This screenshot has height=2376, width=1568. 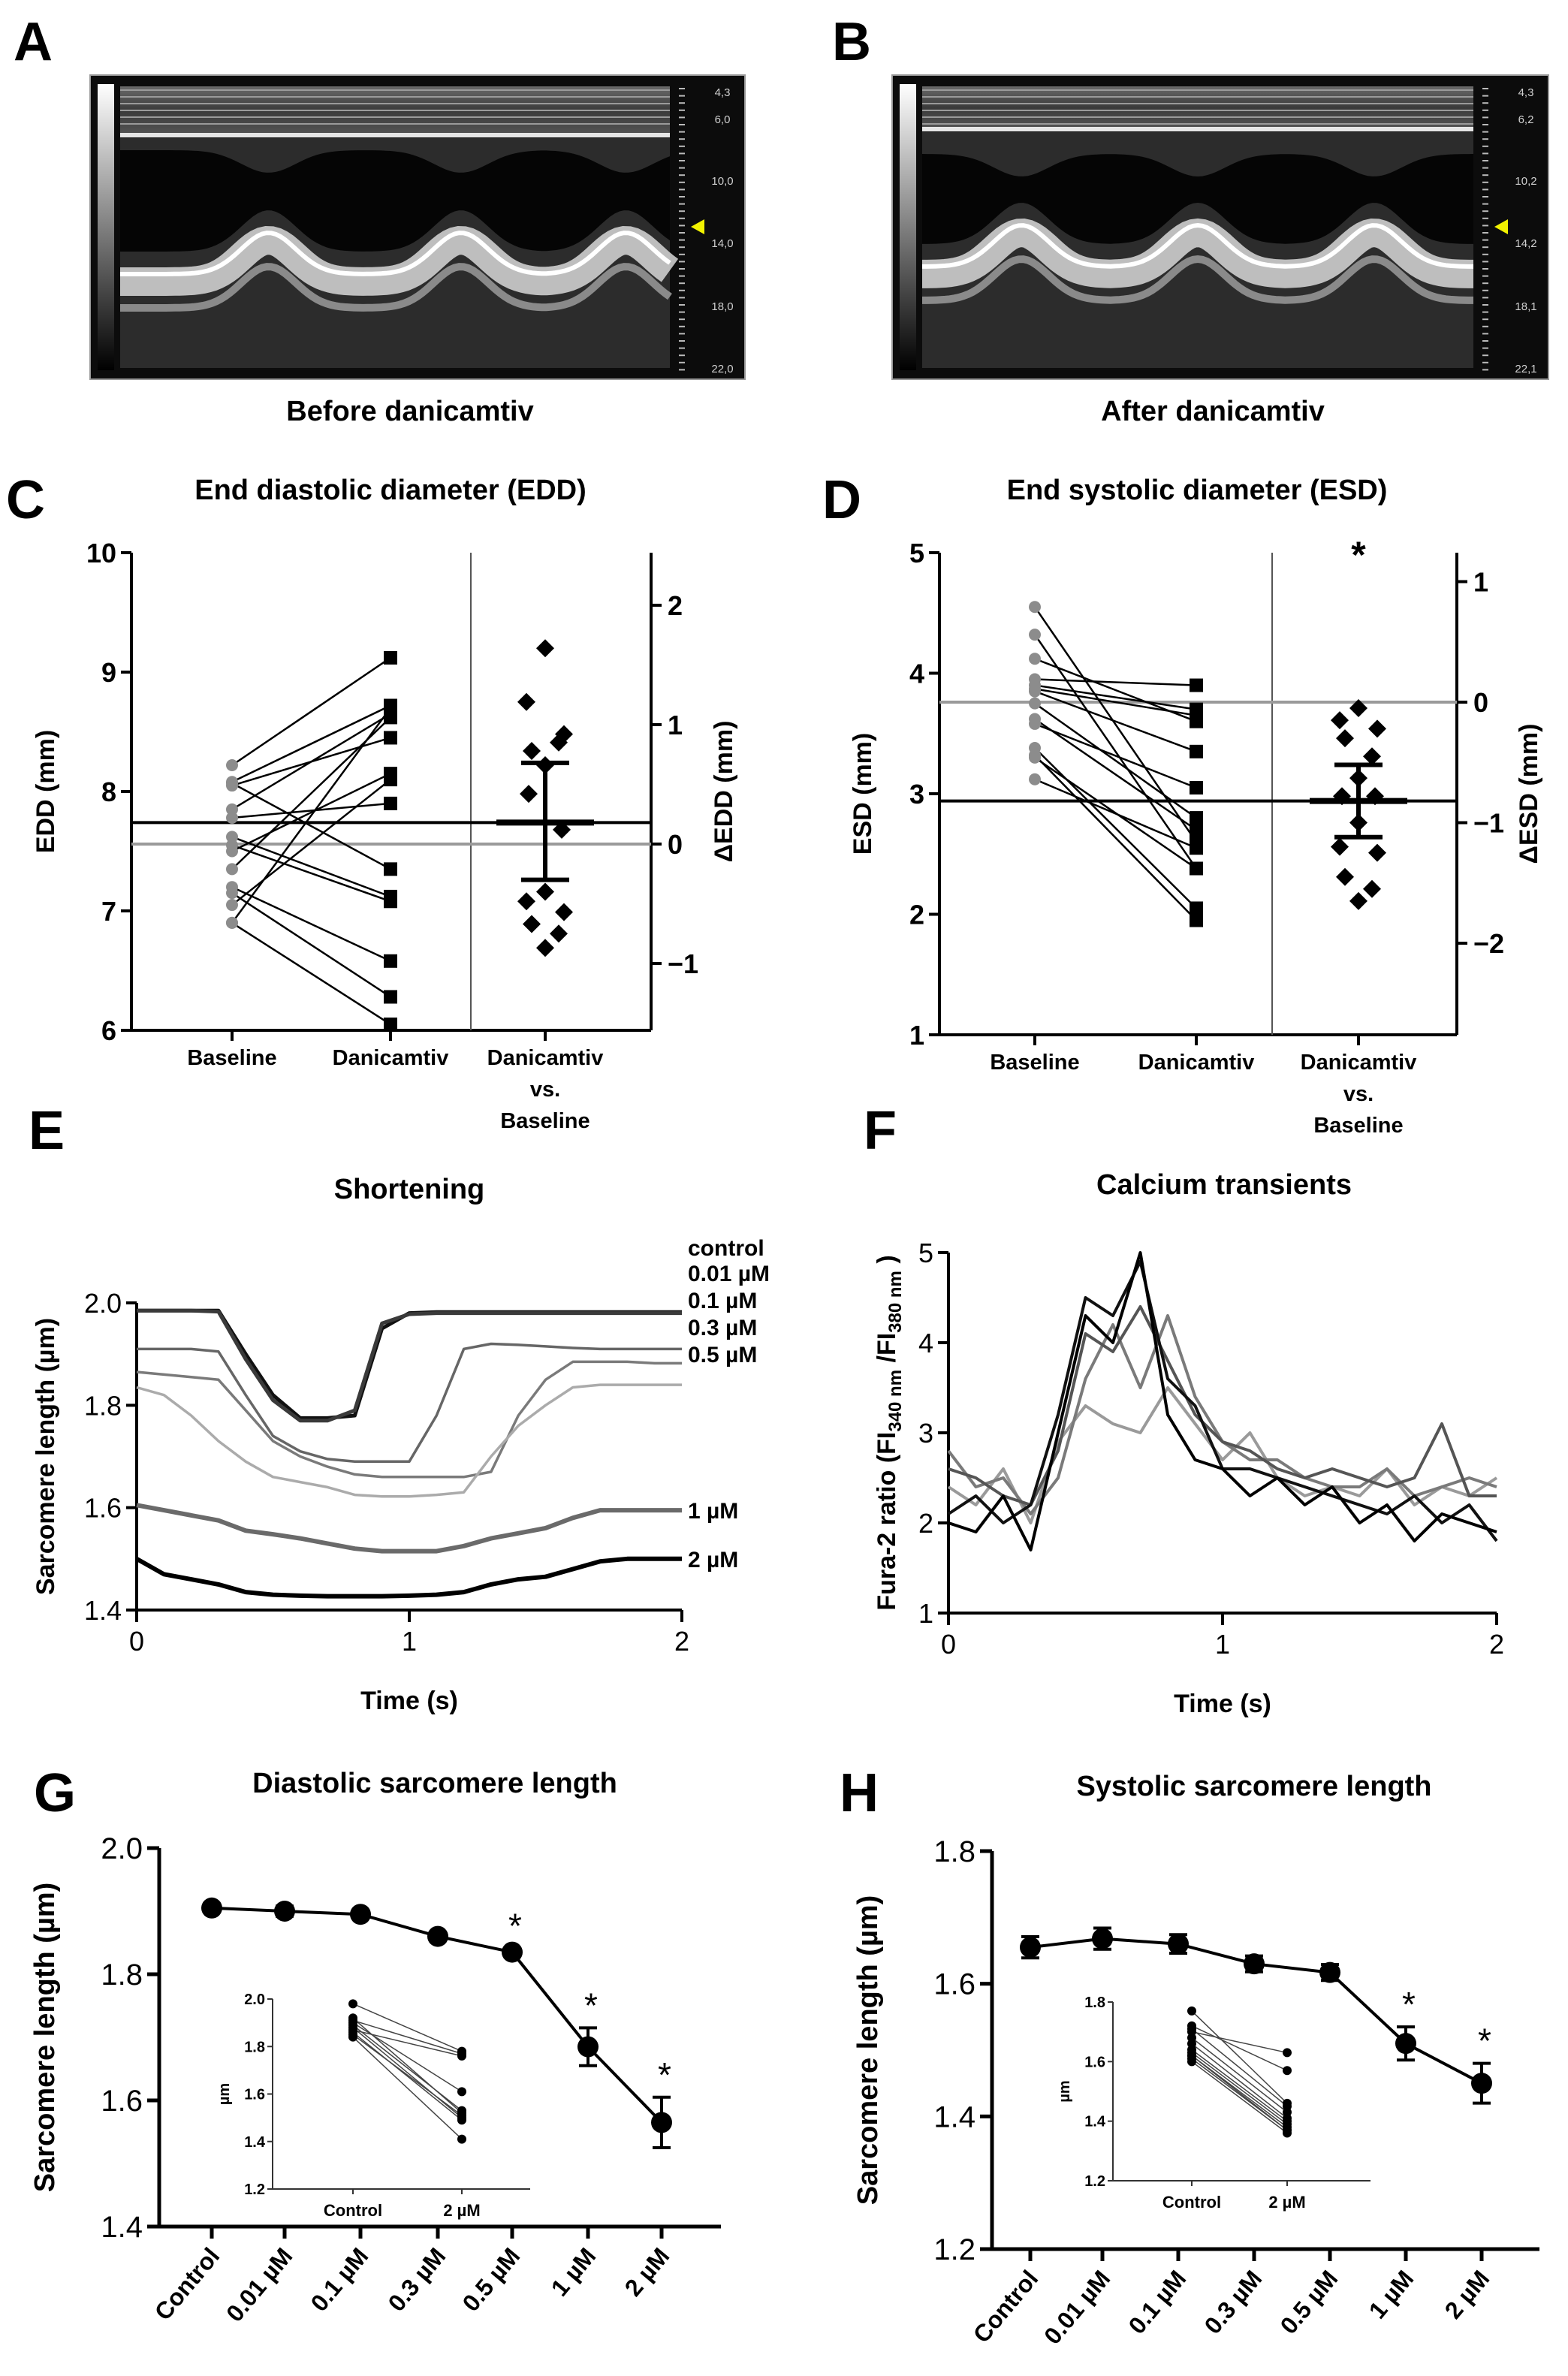 What do you see at coordinates (1222, 1704) in the screenshot?
I see `x-axis-label: Time (s)` at bounding box center [1222, 1704].